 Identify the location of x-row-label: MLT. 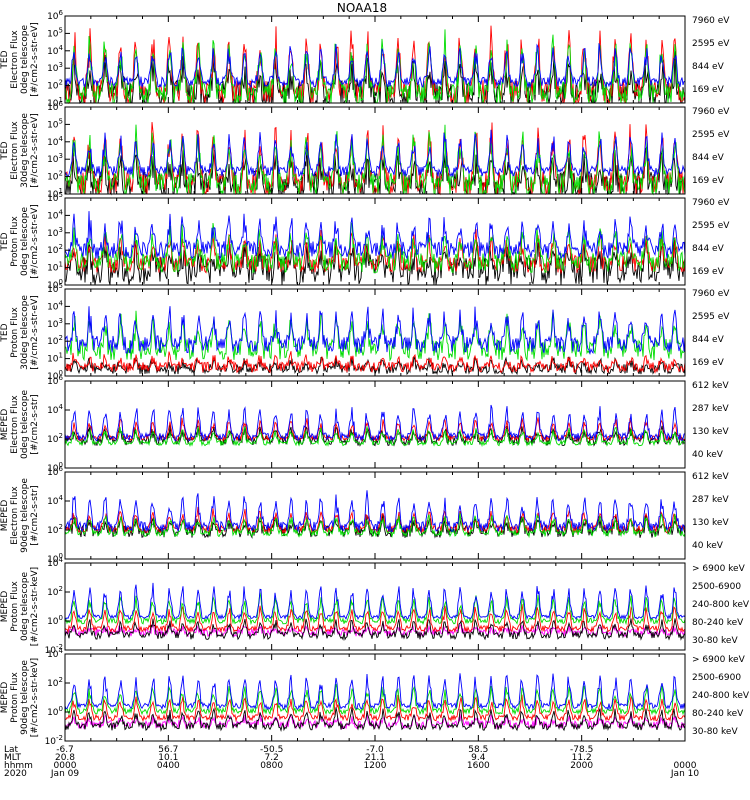
(13, 758).